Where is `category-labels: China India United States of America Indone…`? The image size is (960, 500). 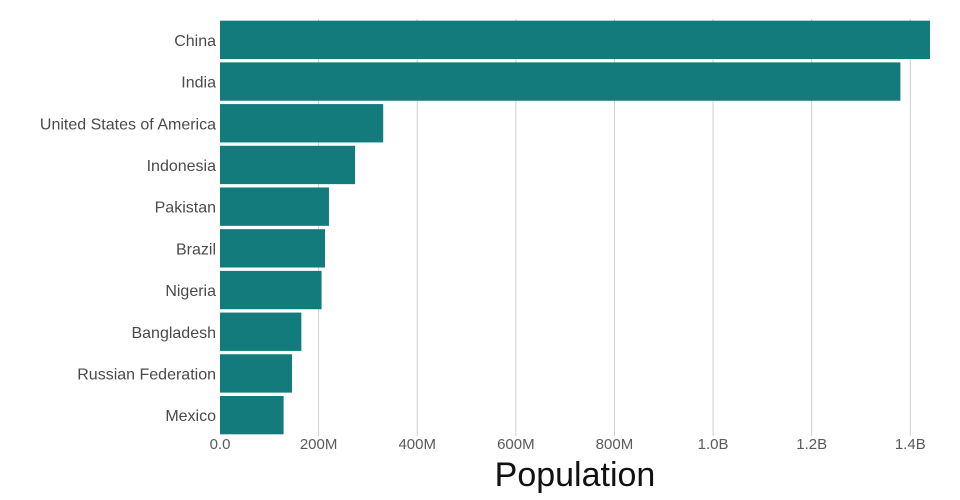
category-labels: China India United States of America Indone… is located at coordinates (128, 229).